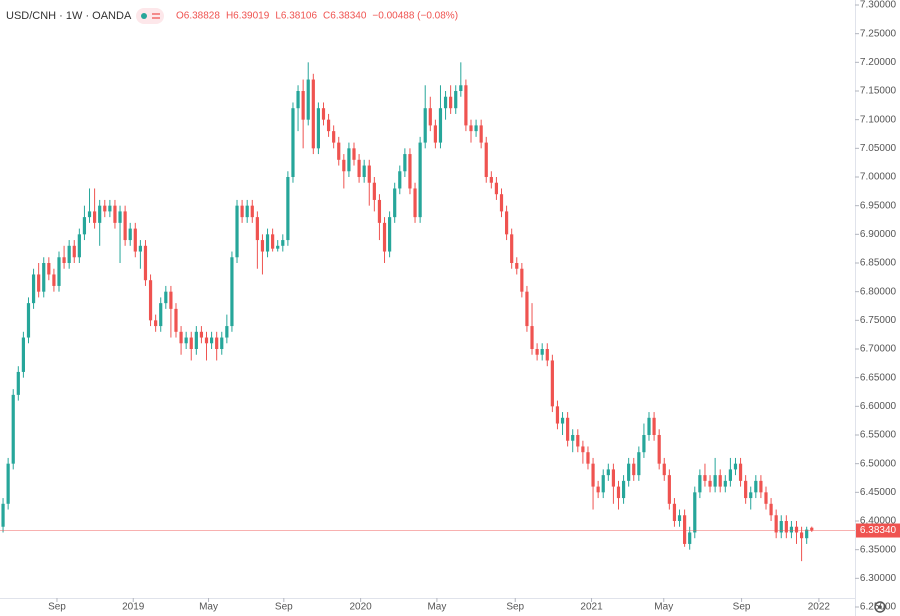  What do you see at coordinates (345, 16) in the screenshot?
I see `ohlc-value: C6.38340` at bounding box center [345, 16].